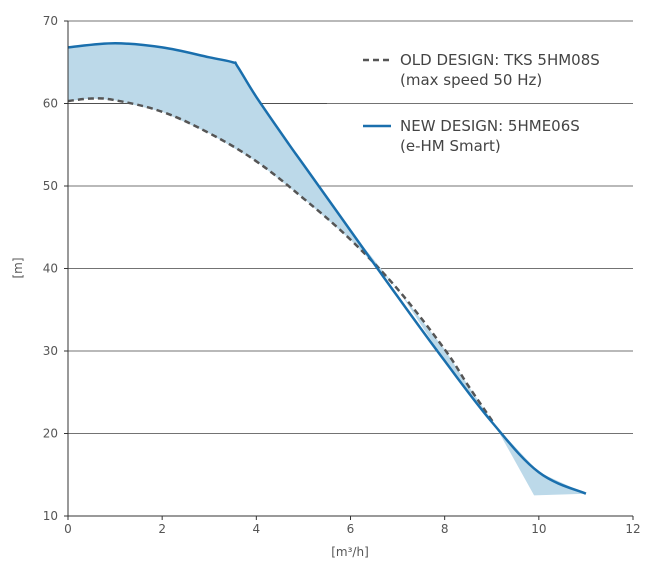 This screenshot has width=648, height=574. Describe the element at coordinates (632, 529) in the screenshot. I see `x-tick-label-12: 12` at that location.